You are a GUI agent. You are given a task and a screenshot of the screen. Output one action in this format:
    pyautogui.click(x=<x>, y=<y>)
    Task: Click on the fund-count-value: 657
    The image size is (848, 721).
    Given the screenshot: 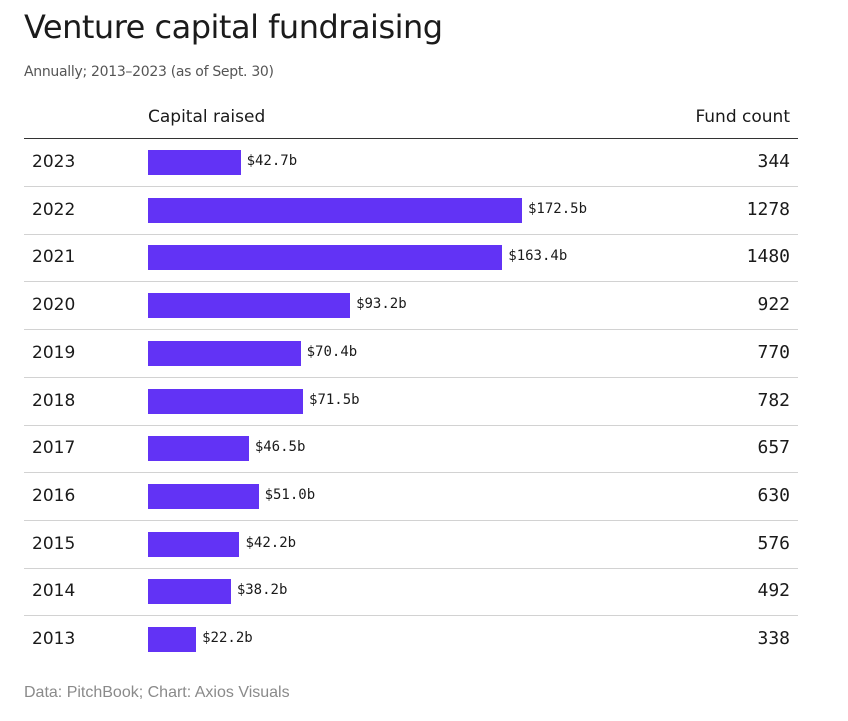 What is the action you would take?
    pyautogui.click(x=773, y=448)
    